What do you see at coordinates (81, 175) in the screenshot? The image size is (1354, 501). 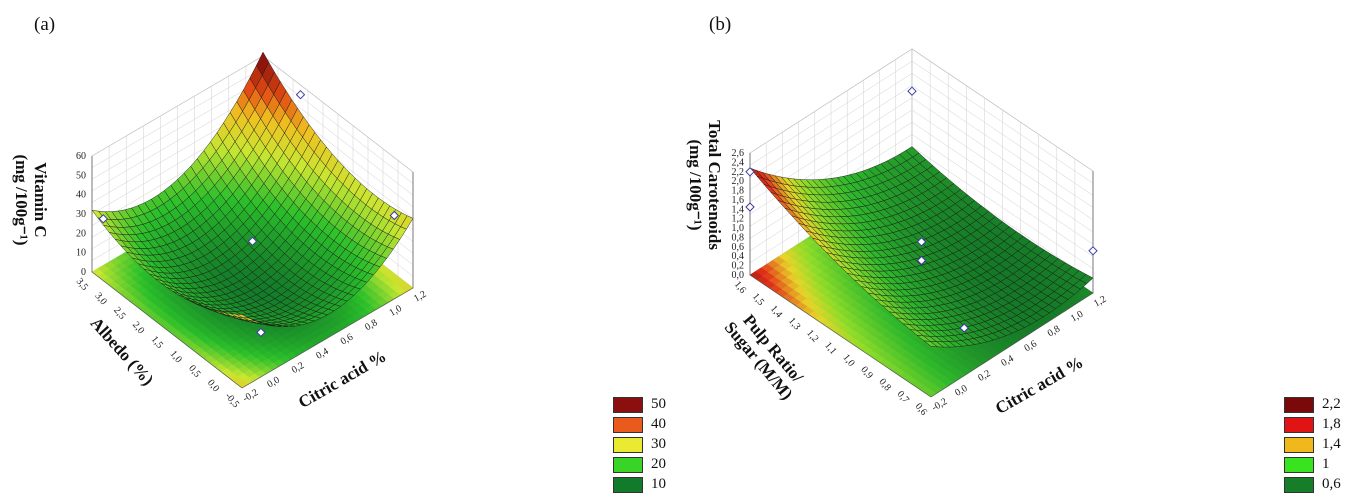 I see `z-tick-label: 50` at bounding box center [81, 175].